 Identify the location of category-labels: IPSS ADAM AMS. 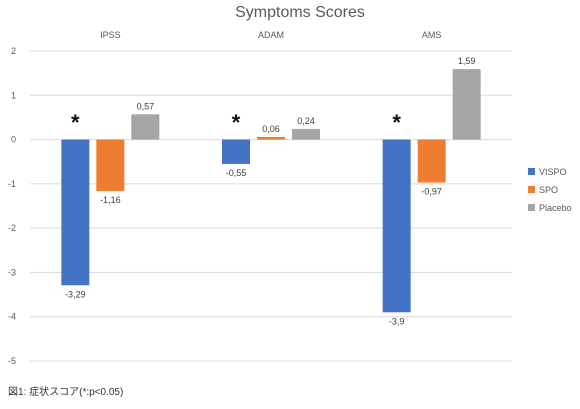
(270, 35).